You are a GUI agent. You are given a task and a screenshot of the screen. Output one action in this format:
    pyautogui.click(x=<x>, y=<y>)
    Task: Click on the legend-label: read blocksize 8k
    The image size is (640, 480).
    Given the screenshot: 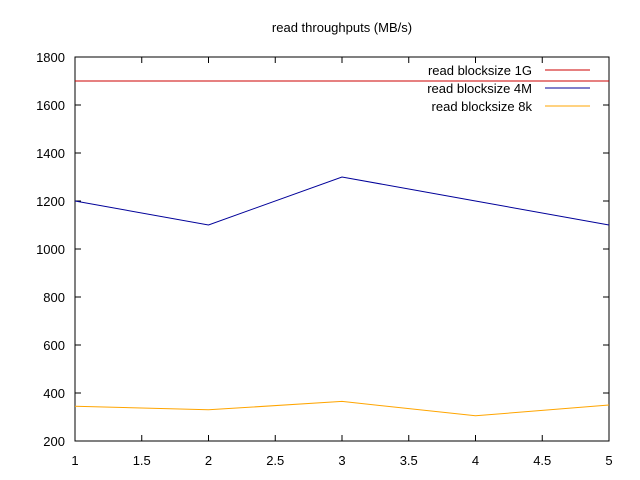 What is the action you would take?
    pyautogui.click(x=482, y=106)
    